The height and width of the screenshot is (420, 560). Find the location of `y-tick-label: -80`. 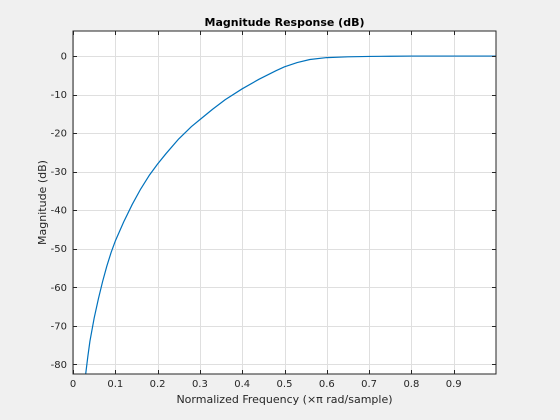

y-tick-label: -80 is located at coordinates (59, 365).